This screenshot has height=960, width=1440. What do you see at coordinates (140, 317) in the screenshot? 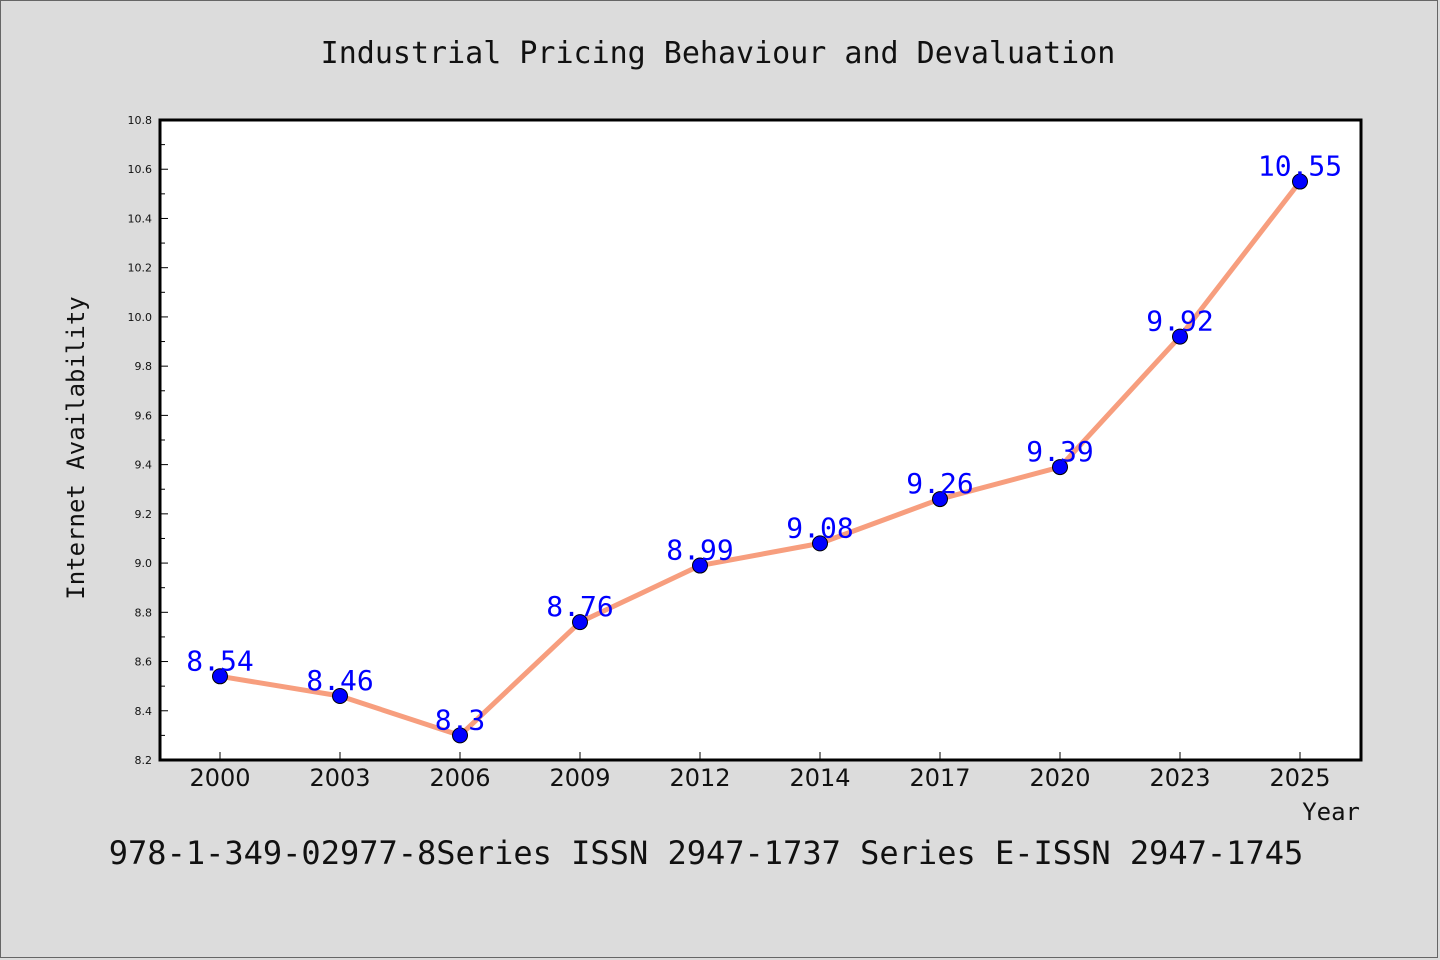
I see `y-tick-label: 10.0` at bounding box center [140, 317].